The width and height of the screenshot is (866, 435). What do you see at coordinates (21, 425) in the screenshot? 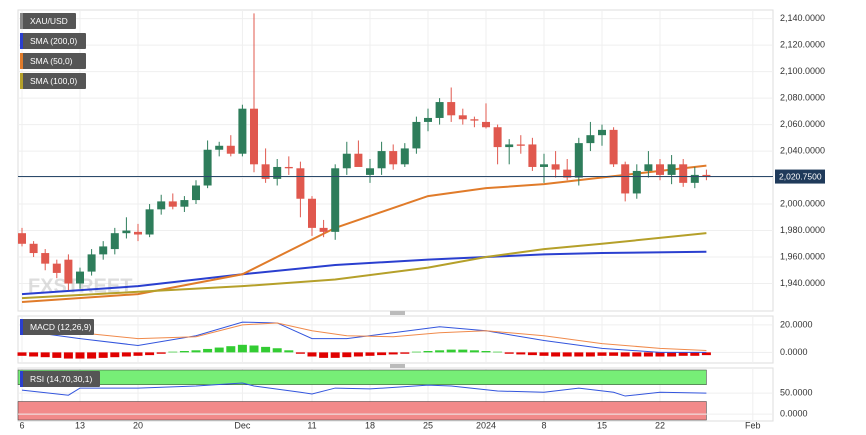
I see `x-tick-label: 6` at bounding box center [21, 425].